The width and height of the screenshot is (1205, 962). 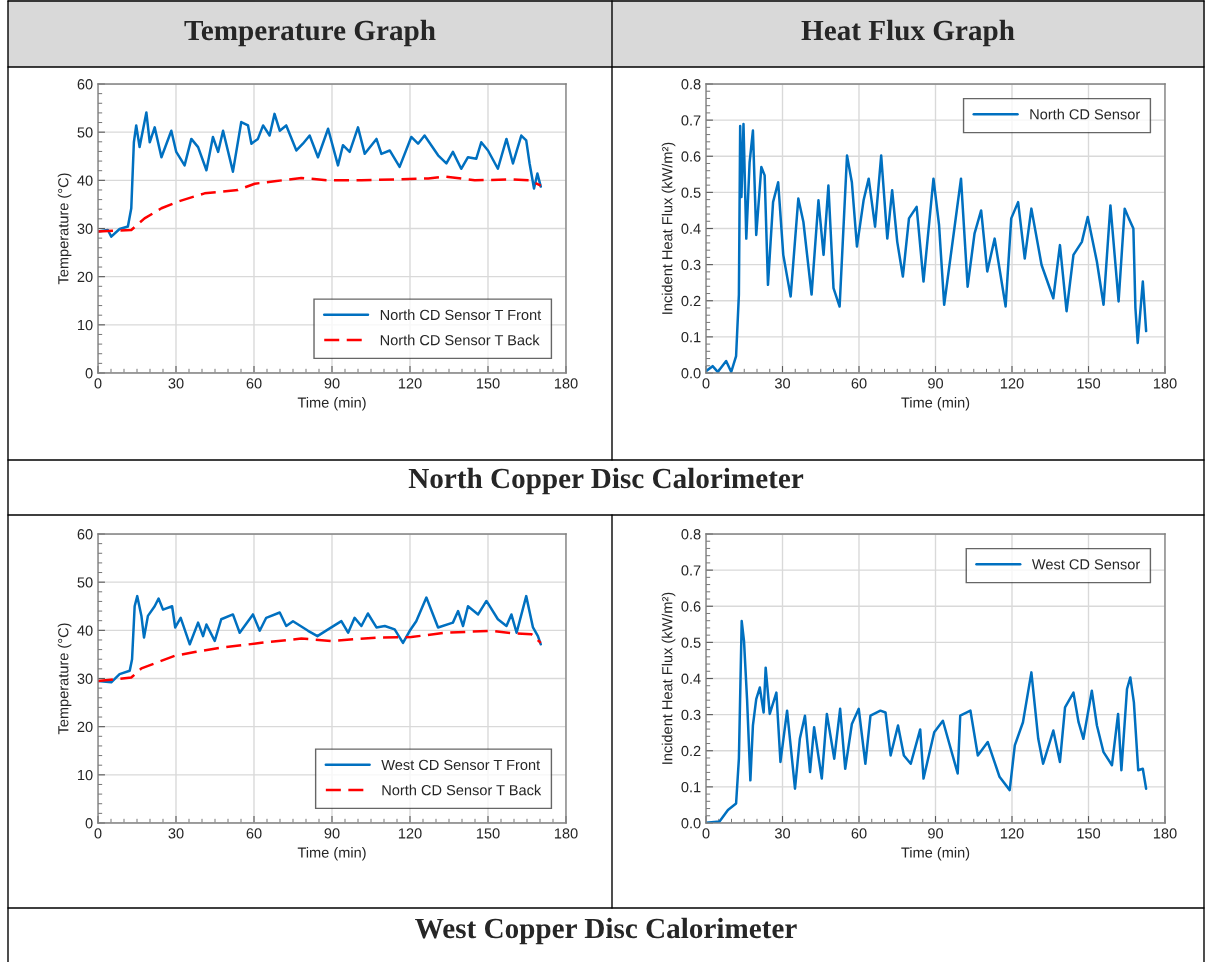 I want to click on legend-label: North CD Sensor, so click(x=1085, y=114).